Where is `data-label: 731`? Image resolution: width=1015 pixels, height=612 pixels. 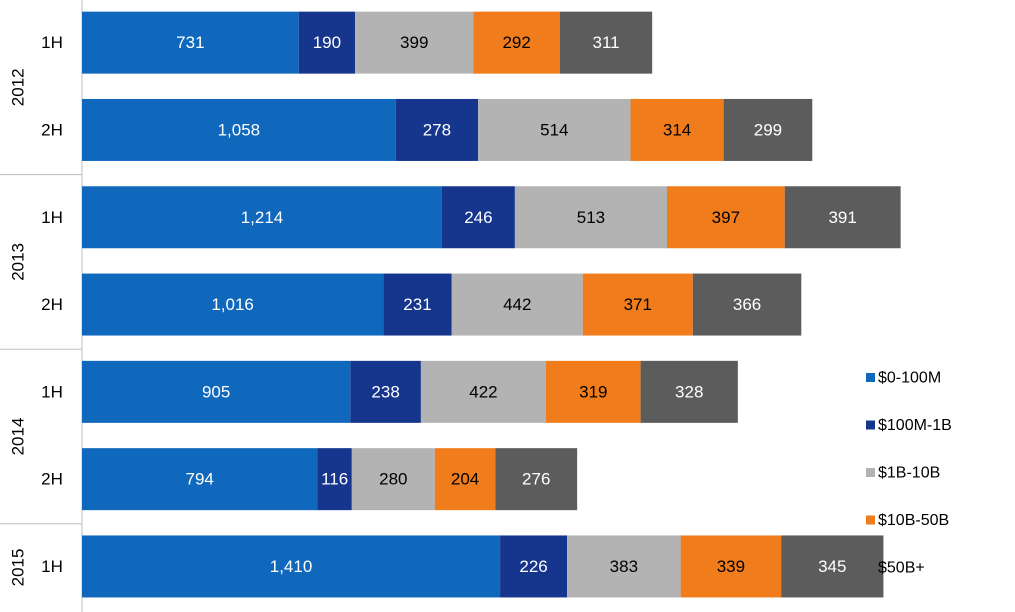 data-label: 731 is located at coordinates (190, 42).